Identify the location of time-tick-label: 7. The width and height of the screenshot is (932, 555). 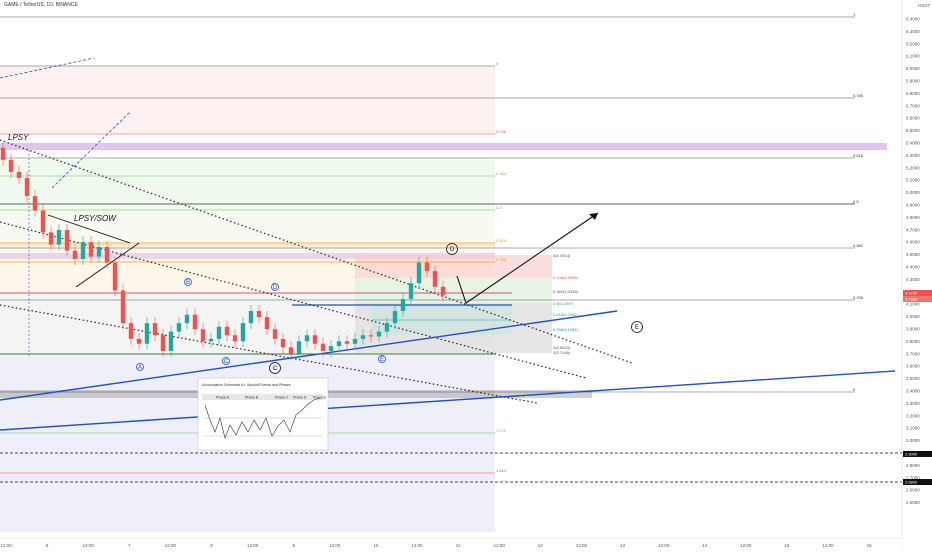
(129, 545).